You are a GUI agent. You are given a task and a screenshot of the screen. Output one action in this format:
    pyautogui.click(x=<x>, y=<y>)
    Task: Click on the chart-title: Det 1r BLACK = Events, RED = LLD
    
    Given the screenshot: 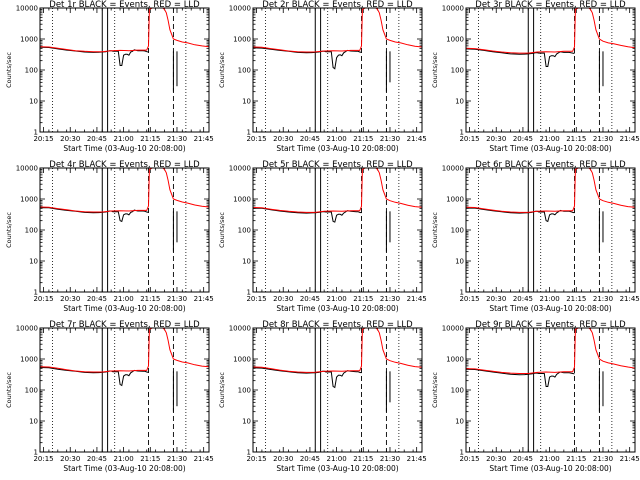 What is the action you would take?
    pyautogui.click(x=124, y=5)
    